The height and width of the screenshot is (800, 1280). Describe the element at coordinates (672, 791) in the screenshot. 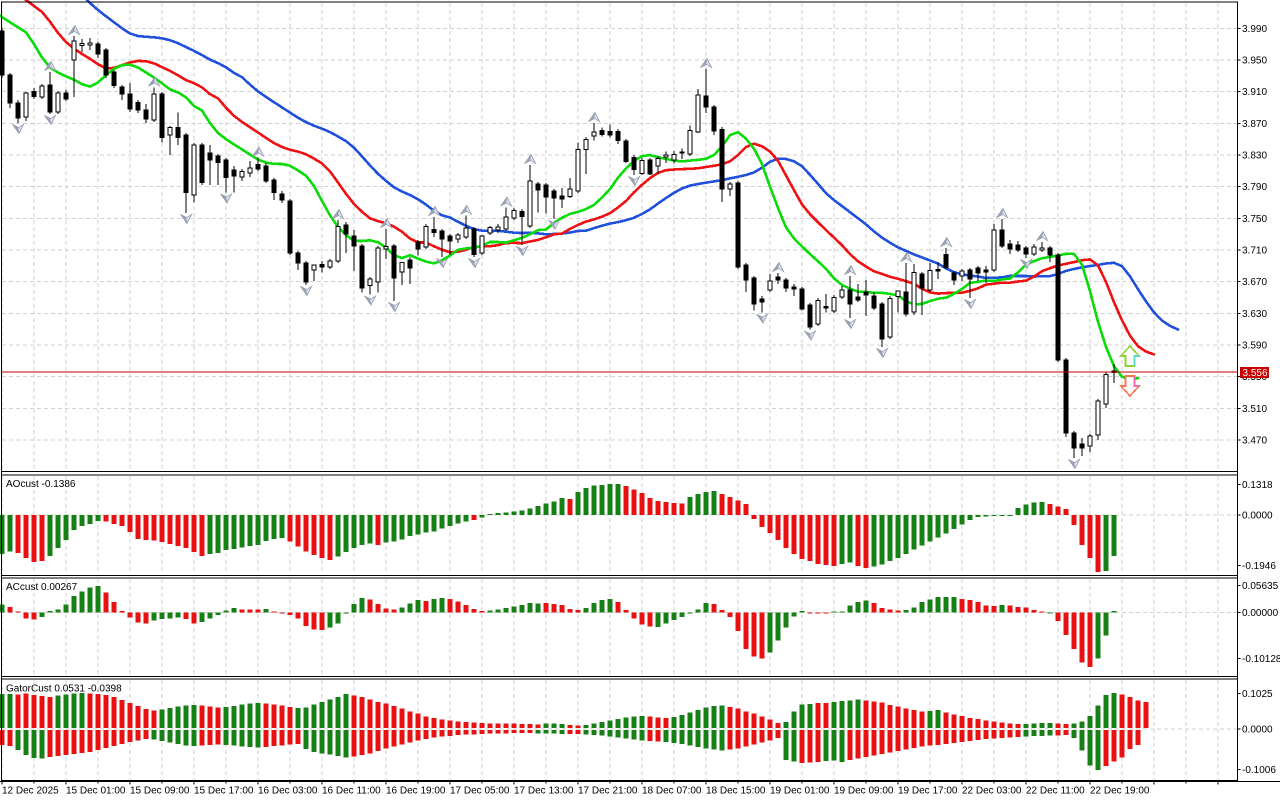

I see `svg-text: 18 Dec 07:00` at that location.